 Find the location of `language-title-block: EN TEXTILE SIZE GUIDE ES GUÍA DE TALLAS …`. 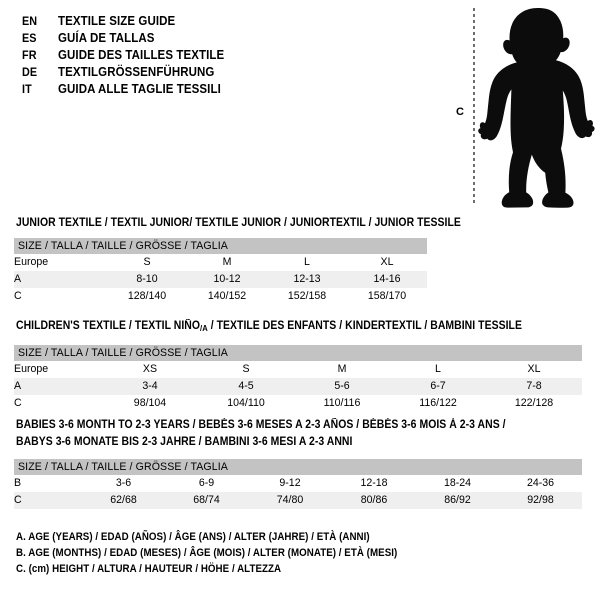

language-title-block: EN TEXTILE SIZE GUIDE ES GUÍA DE TALLAS … is located at coordinates (222, 56).